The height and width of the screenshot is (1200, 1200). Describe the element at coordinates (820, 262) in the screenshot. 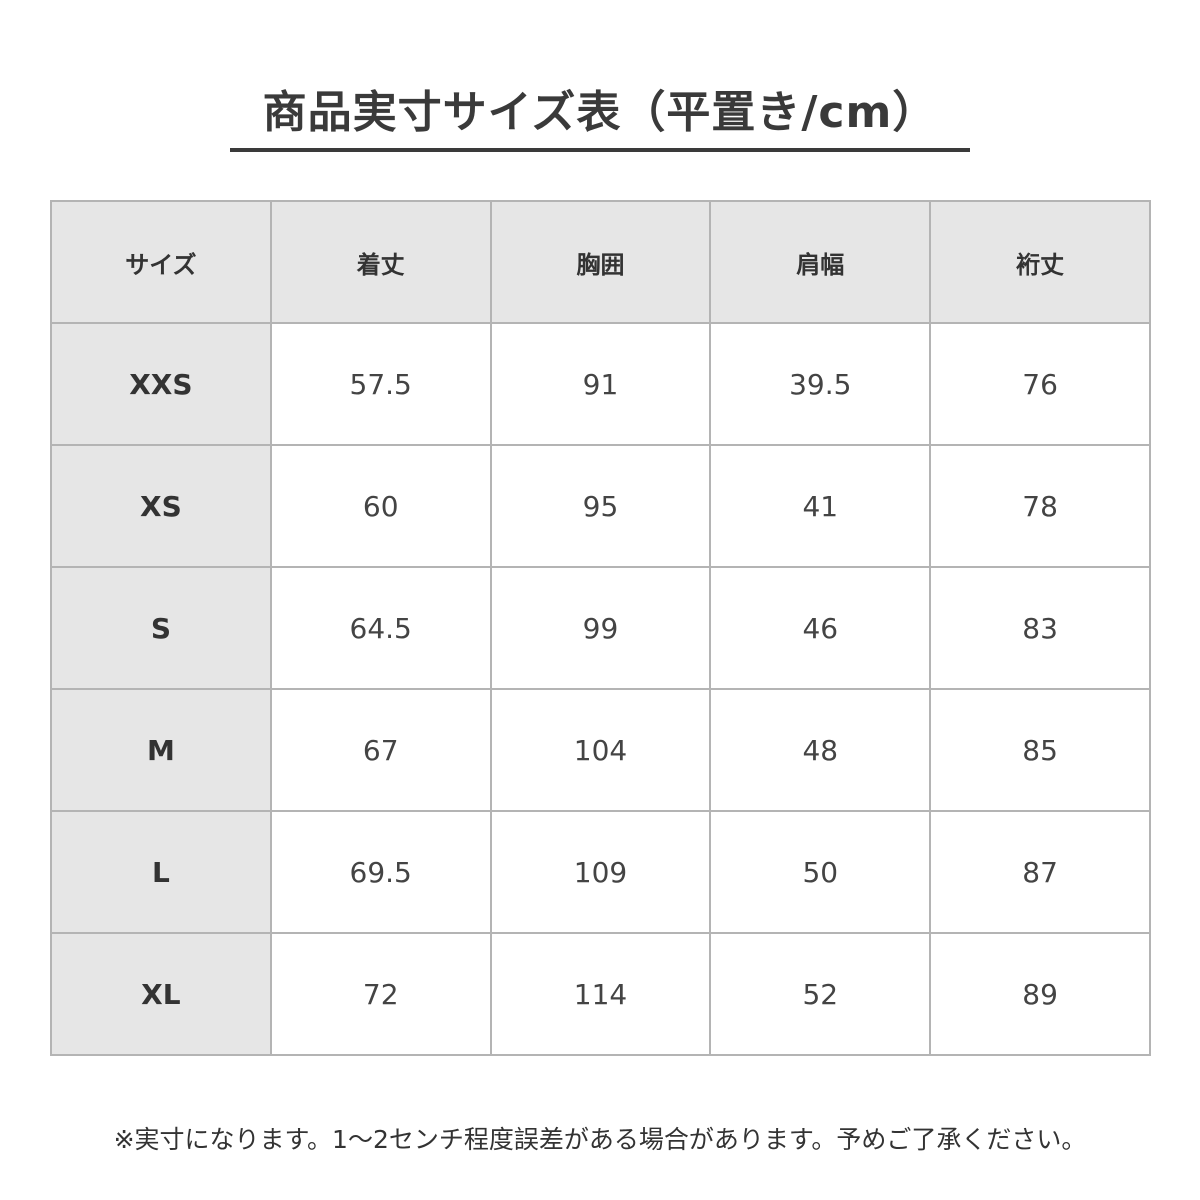

I see `column-header: 肩幅` at that location.